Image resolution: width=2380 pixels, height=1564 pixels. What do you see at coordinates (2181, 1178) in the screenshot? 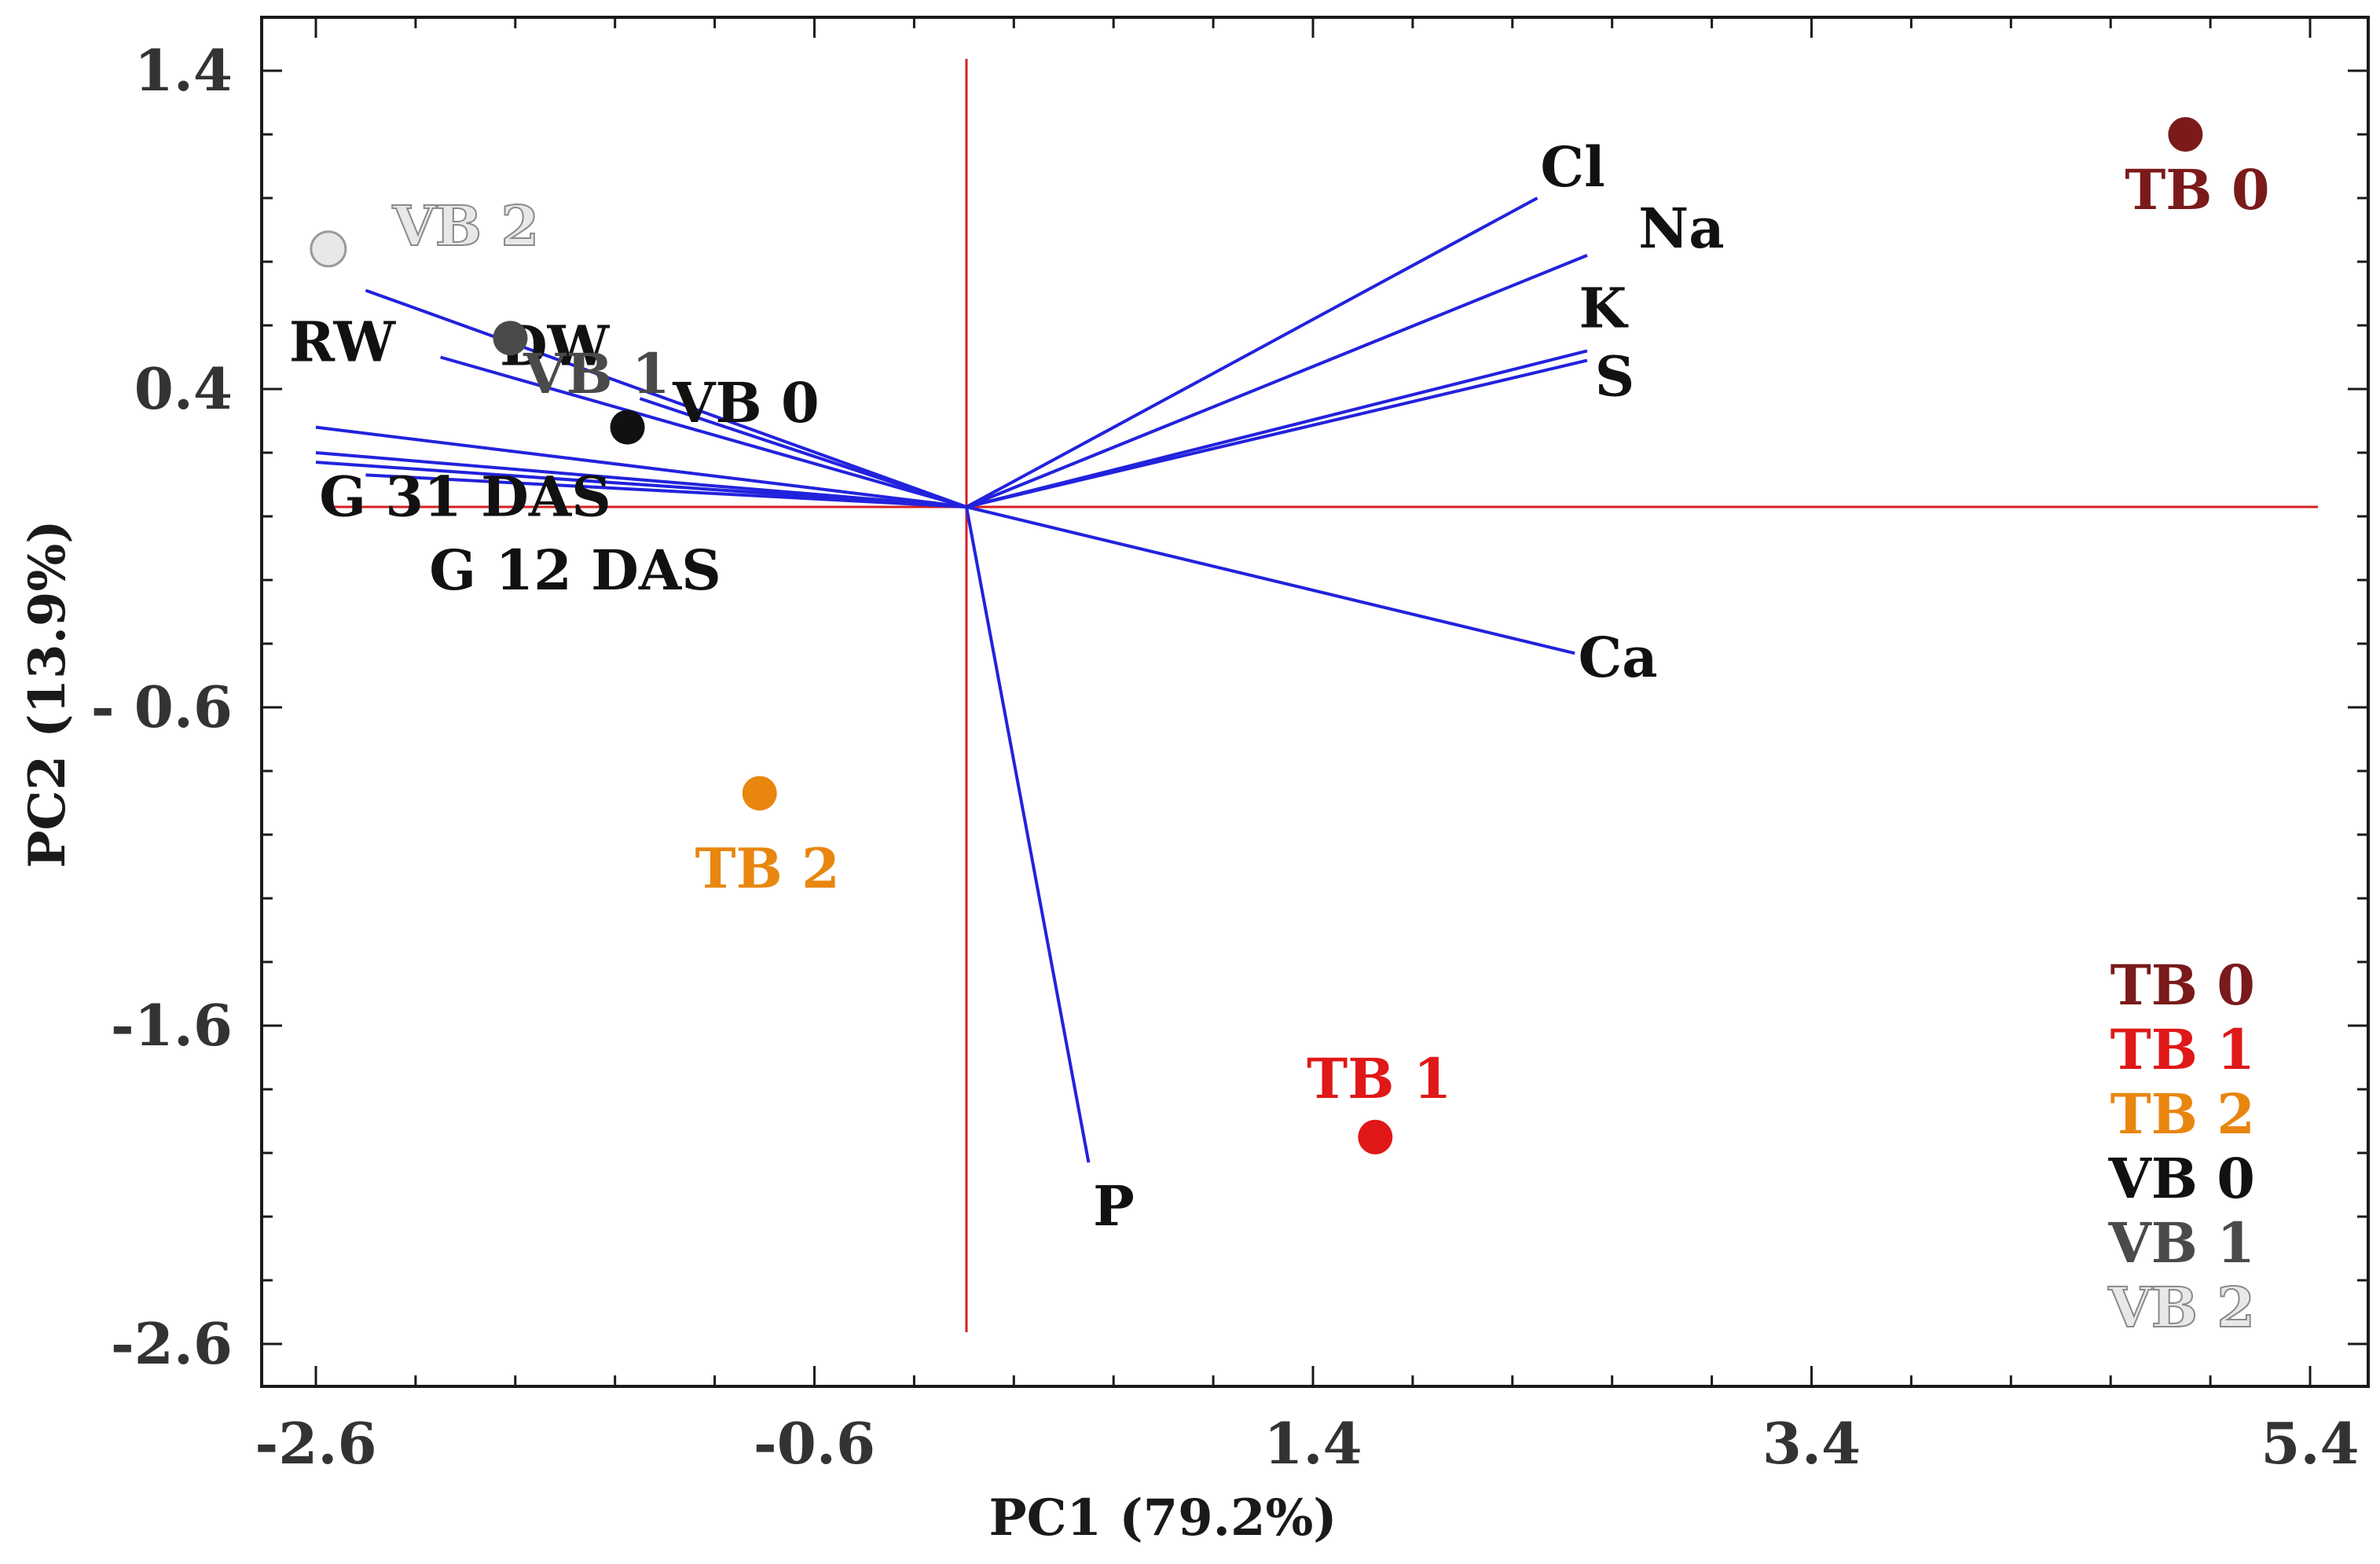
I see `legend-entry: VB 0` at bounding box center [2181, 1178].